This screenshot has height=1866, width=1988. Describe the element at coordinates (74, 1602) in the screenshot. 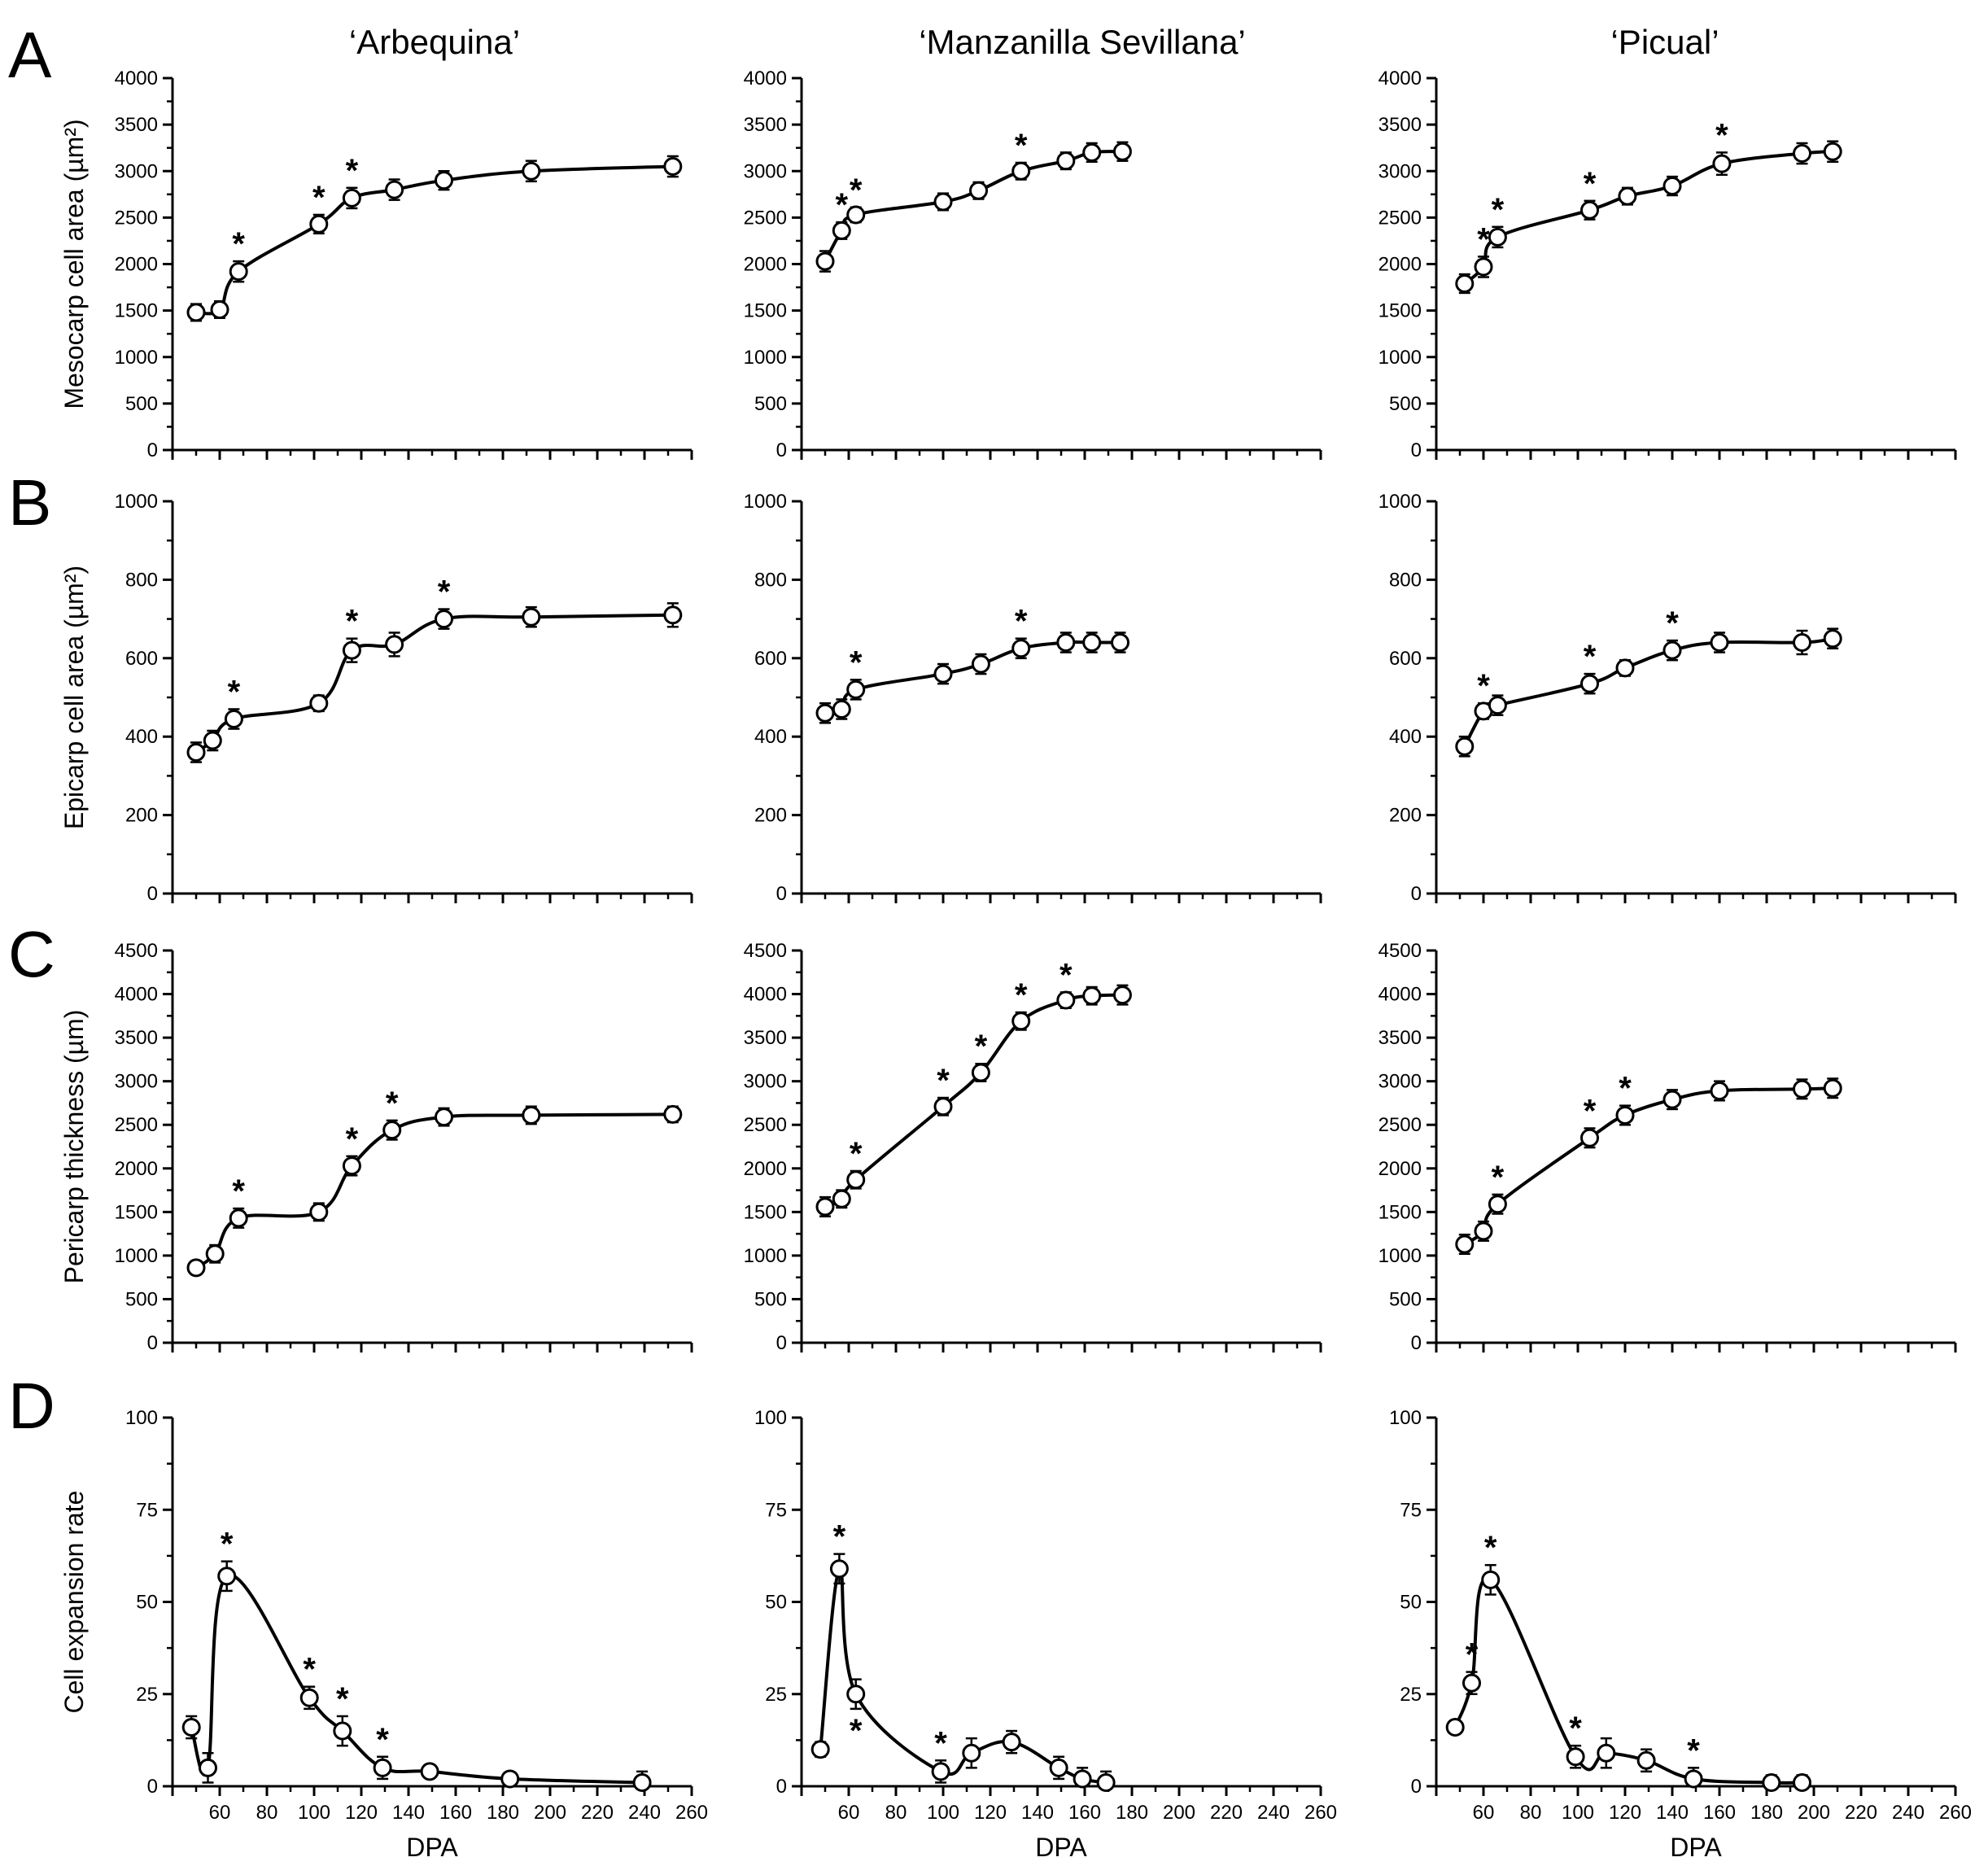

I see `y-axis-title: Cell expansion rate` at that location.